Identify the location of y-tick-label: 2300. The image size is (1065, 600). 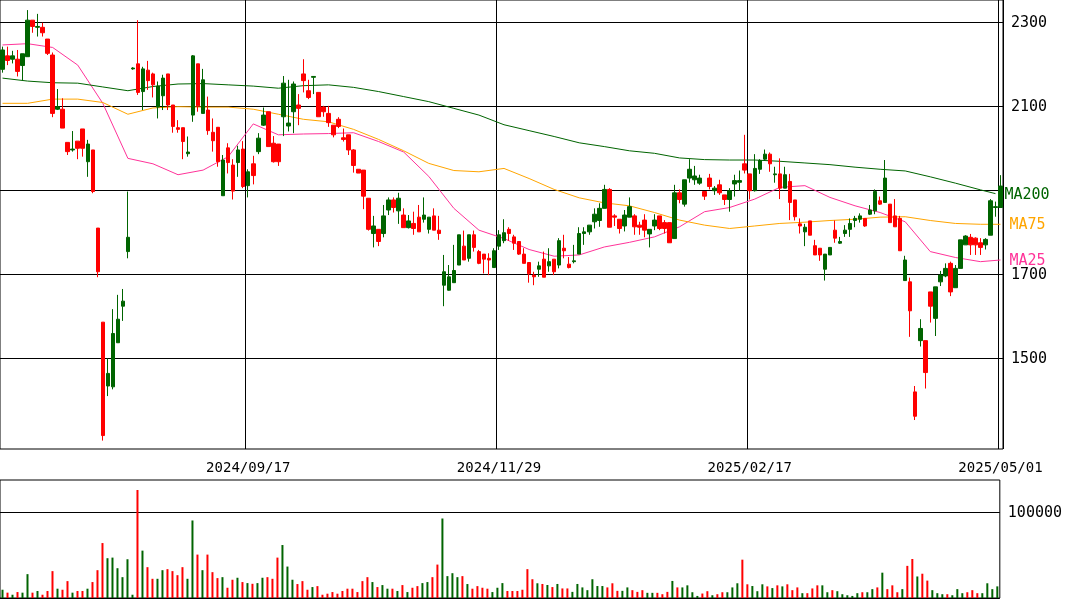
(1029, 22).